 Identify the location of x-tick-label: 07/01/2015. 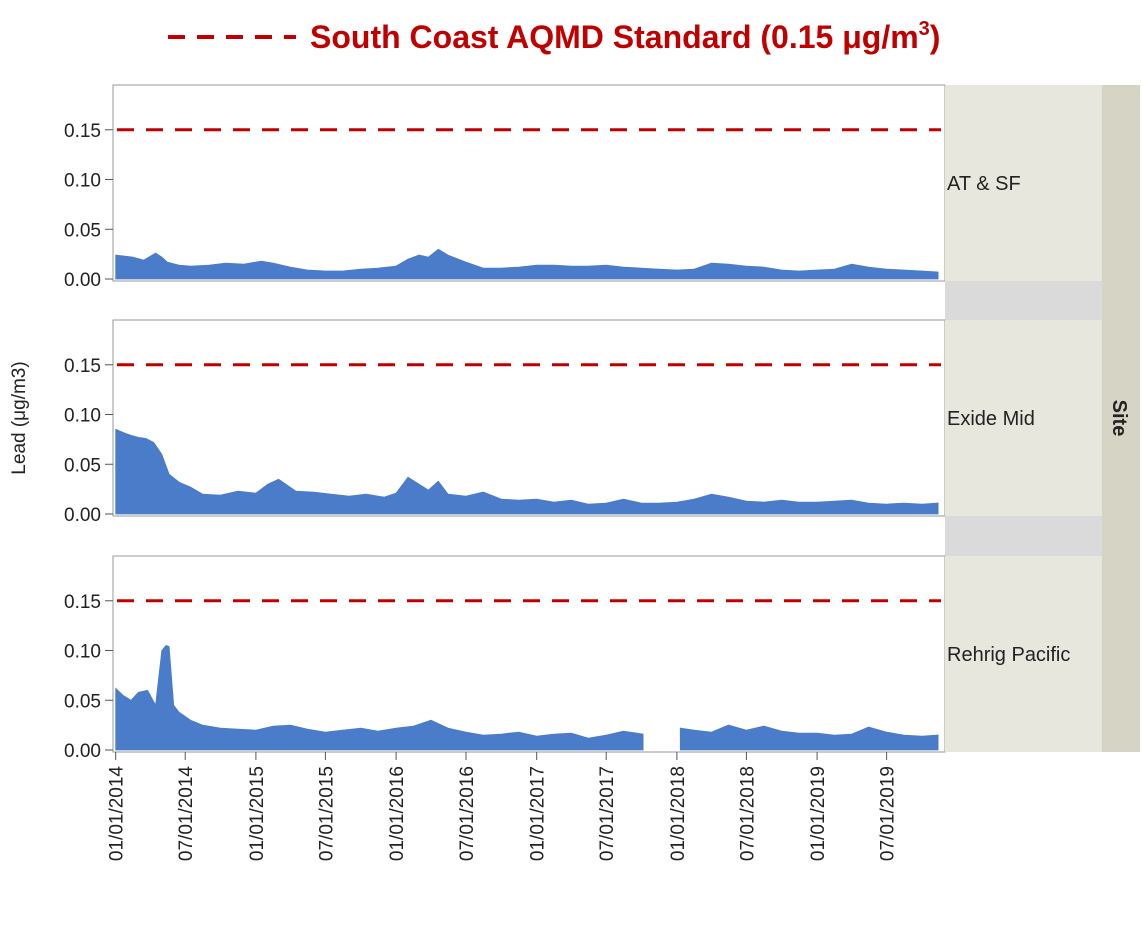
(326, 813).